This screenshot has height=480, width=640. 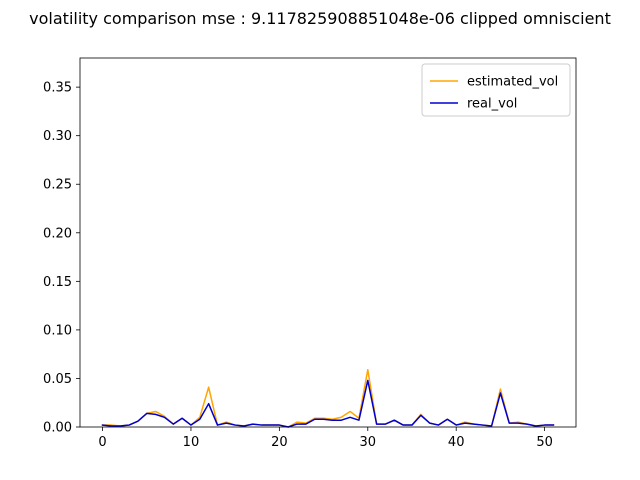 What do you see at coordinates (492, 104) in the screenshot?
I see `legend-label-real-vol: real_vol` at bounding box center [492, 104].